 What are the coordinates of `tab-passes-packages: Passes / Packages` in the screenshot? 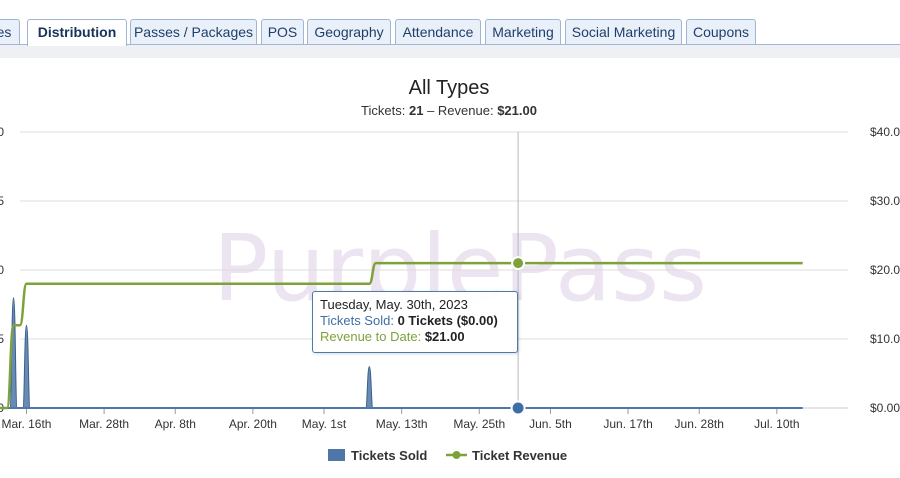 It's located at (193, 32).